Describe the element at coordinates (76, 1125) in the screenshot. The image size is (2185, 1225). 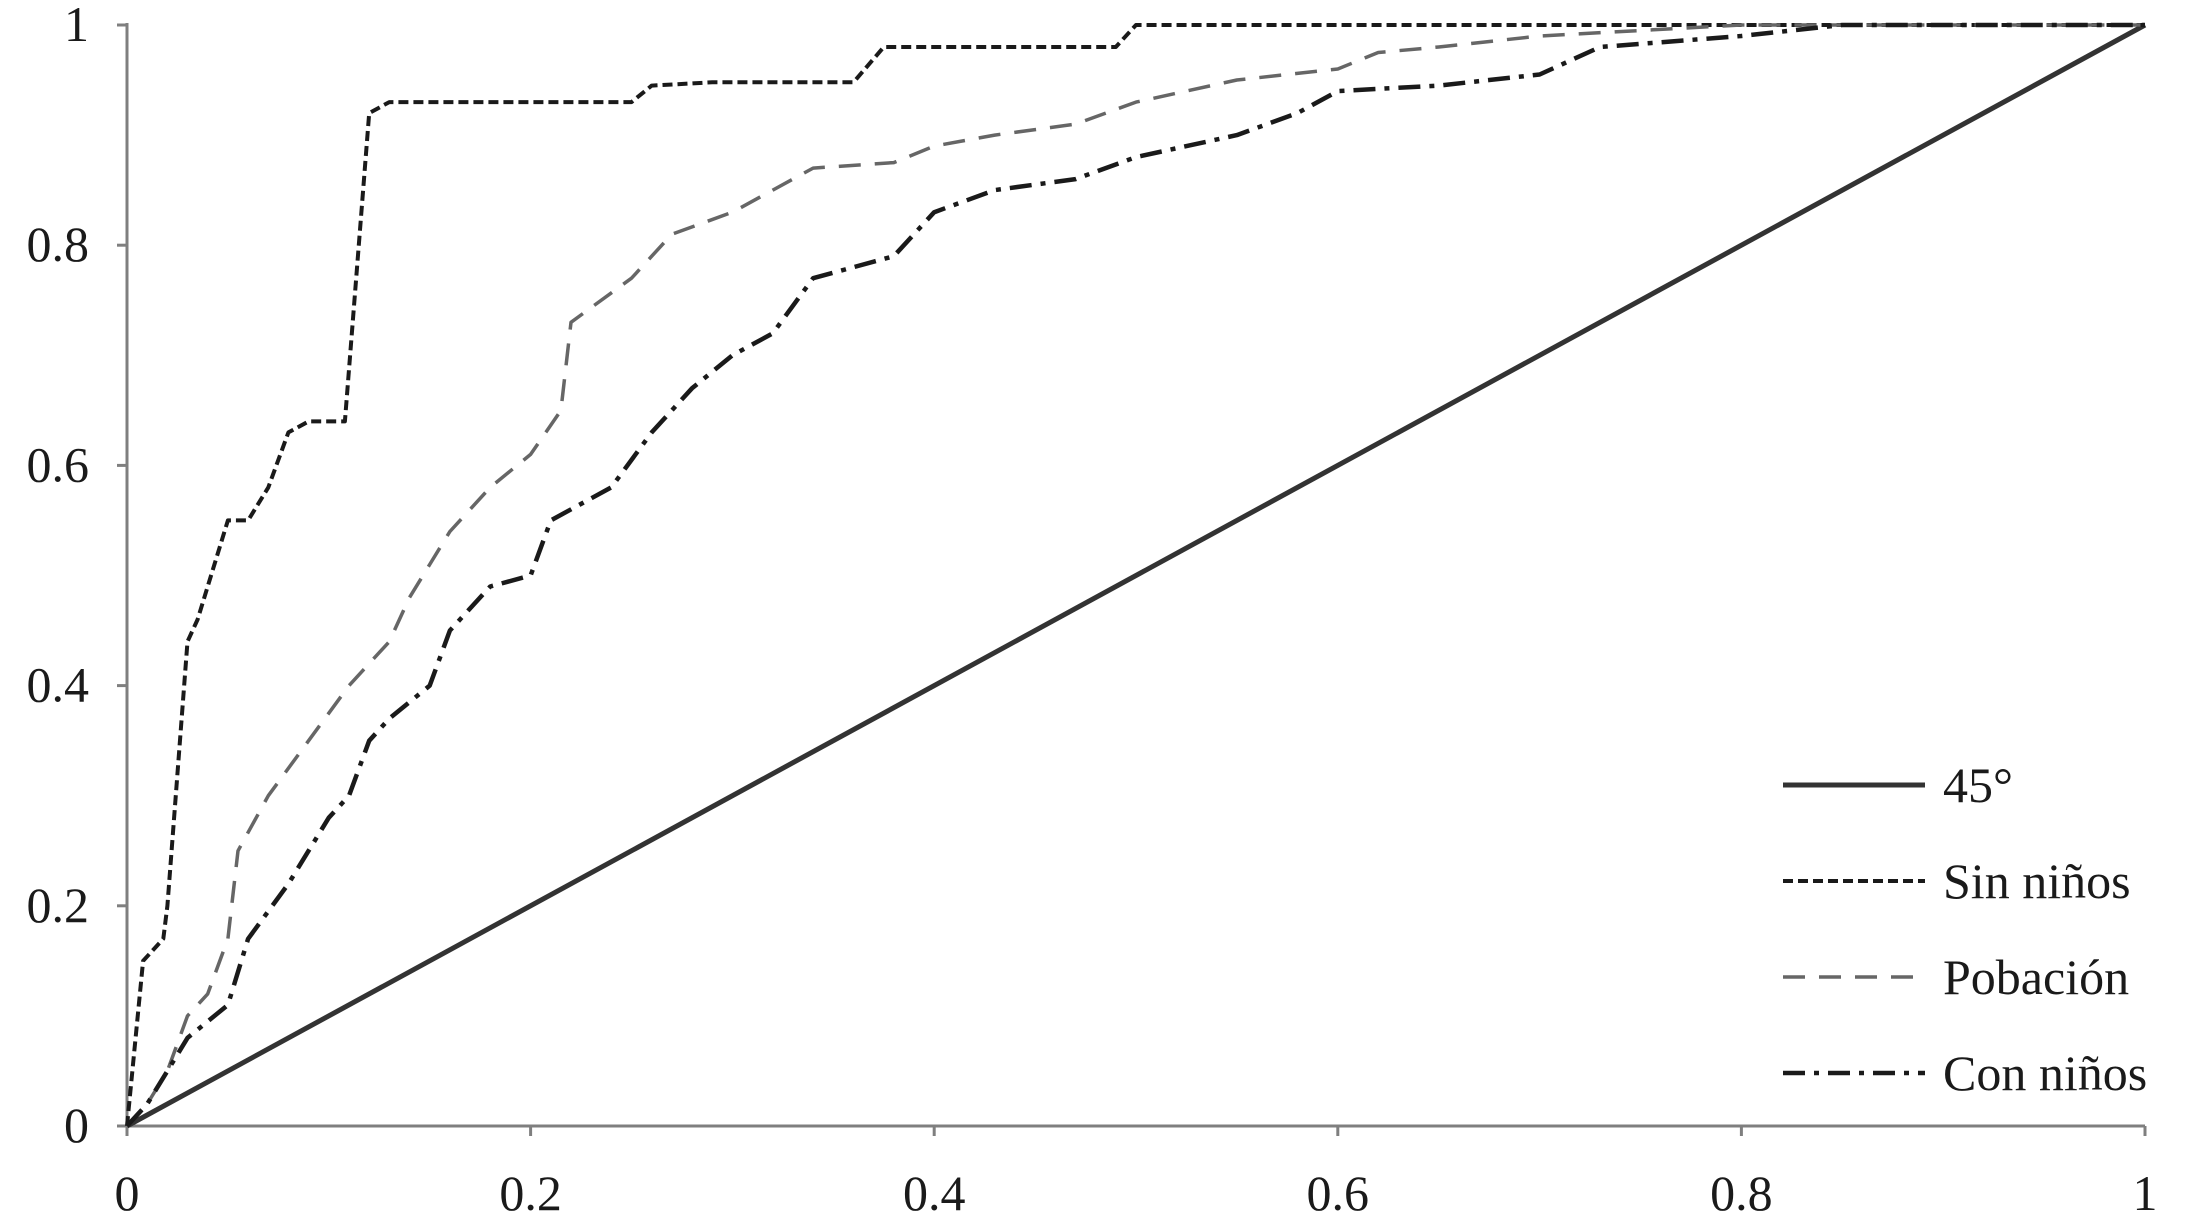
I see `y-tick-label: 0` at that location.